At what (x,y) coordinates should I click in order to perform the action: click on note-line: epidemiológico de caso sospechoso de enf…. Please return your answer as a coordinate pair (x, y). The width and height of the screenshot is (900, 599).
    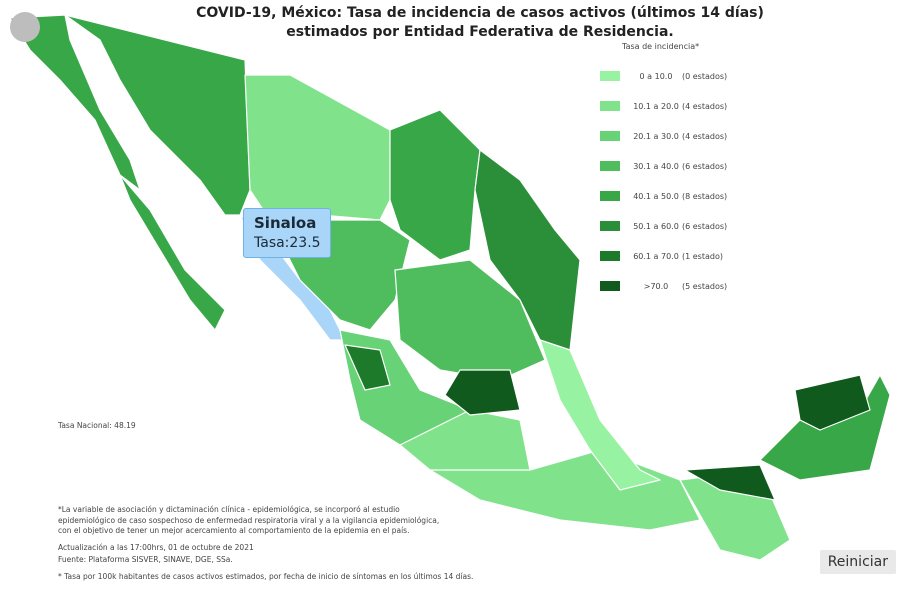
    Looking at the image, I should click on (249, 520).